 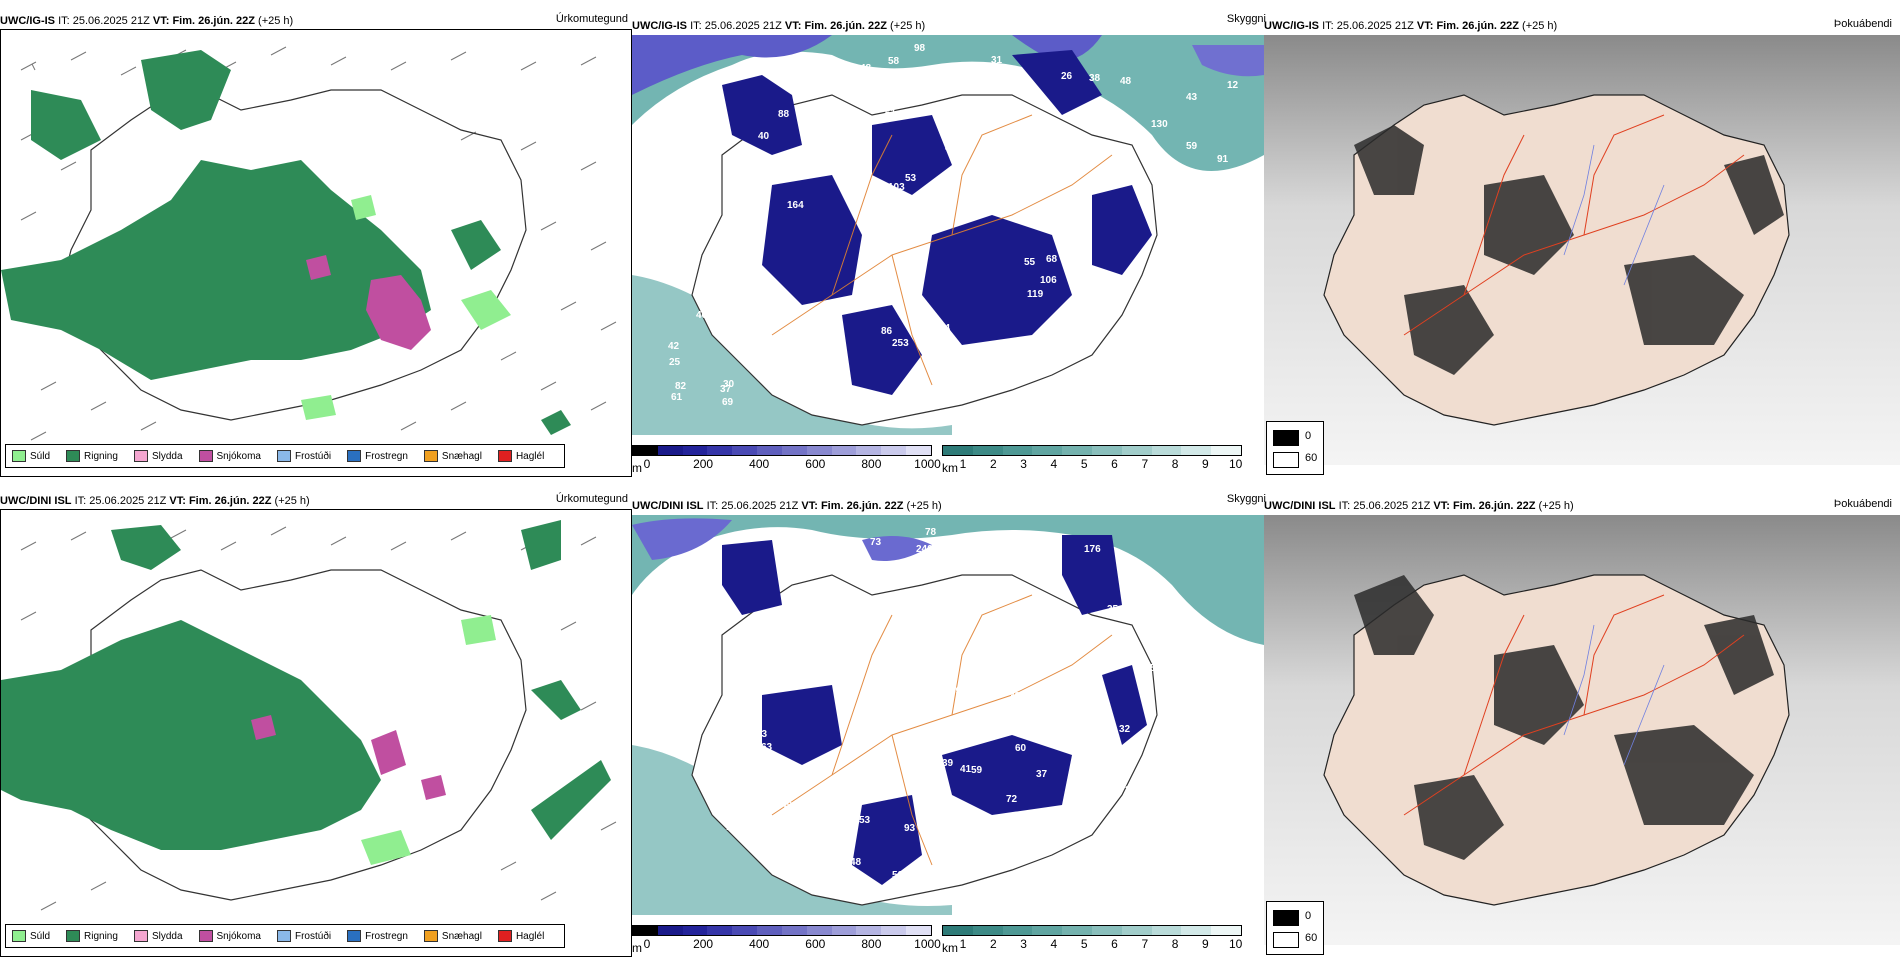 I want to click on cloud-base-value: 21, so click(x=836, y=155).